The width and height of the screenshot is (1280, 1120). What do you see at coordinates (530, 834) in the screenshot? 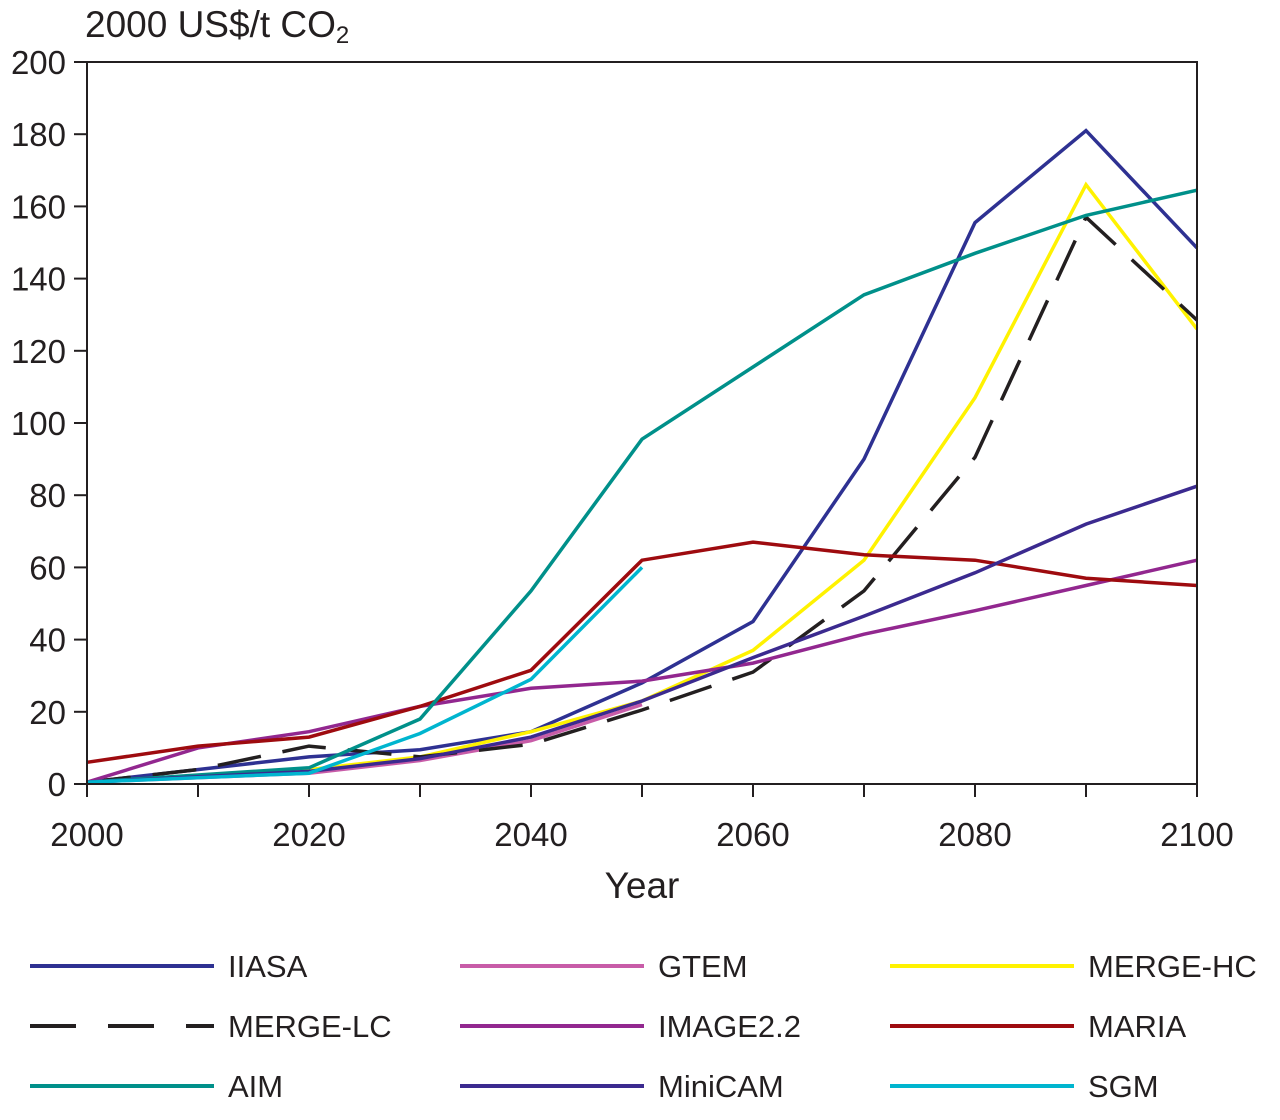
I see `x-tick-label: 2040` at bounding box center [530, 834].